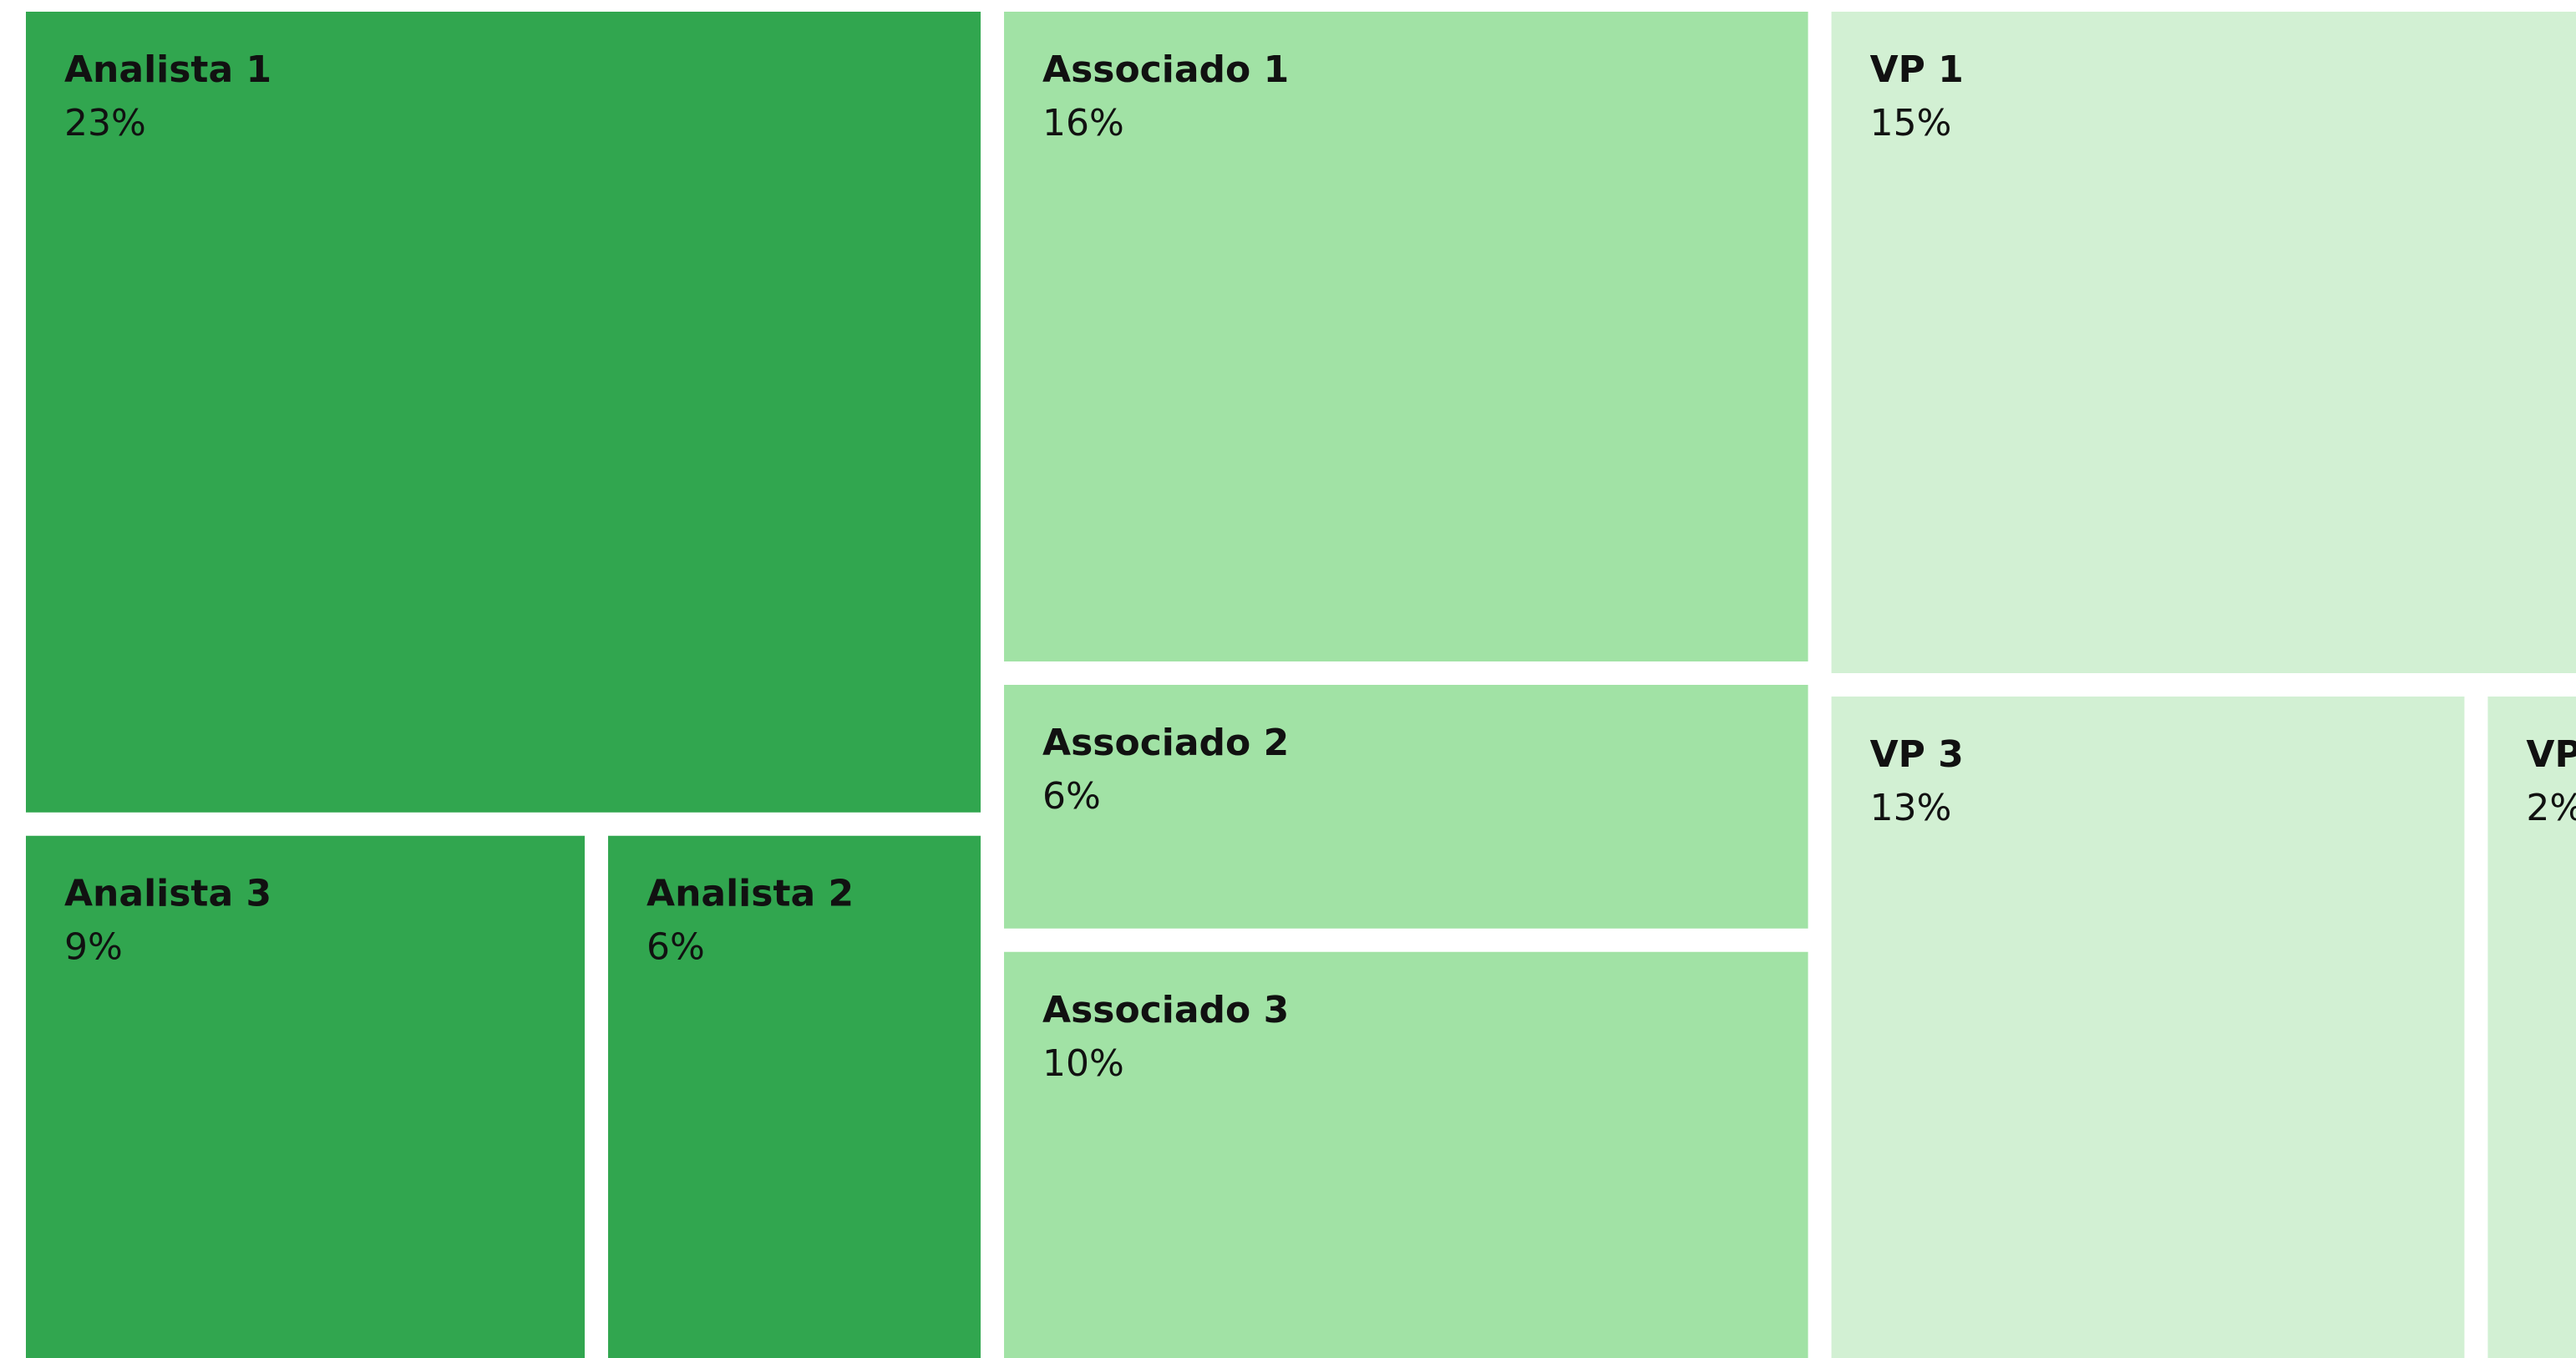 The height and width of the screenshot is (1358, 2576). Describe the element at coordinates (1165, 1010) in the screenshot. I see `tile-label: Associado 3` at that location.